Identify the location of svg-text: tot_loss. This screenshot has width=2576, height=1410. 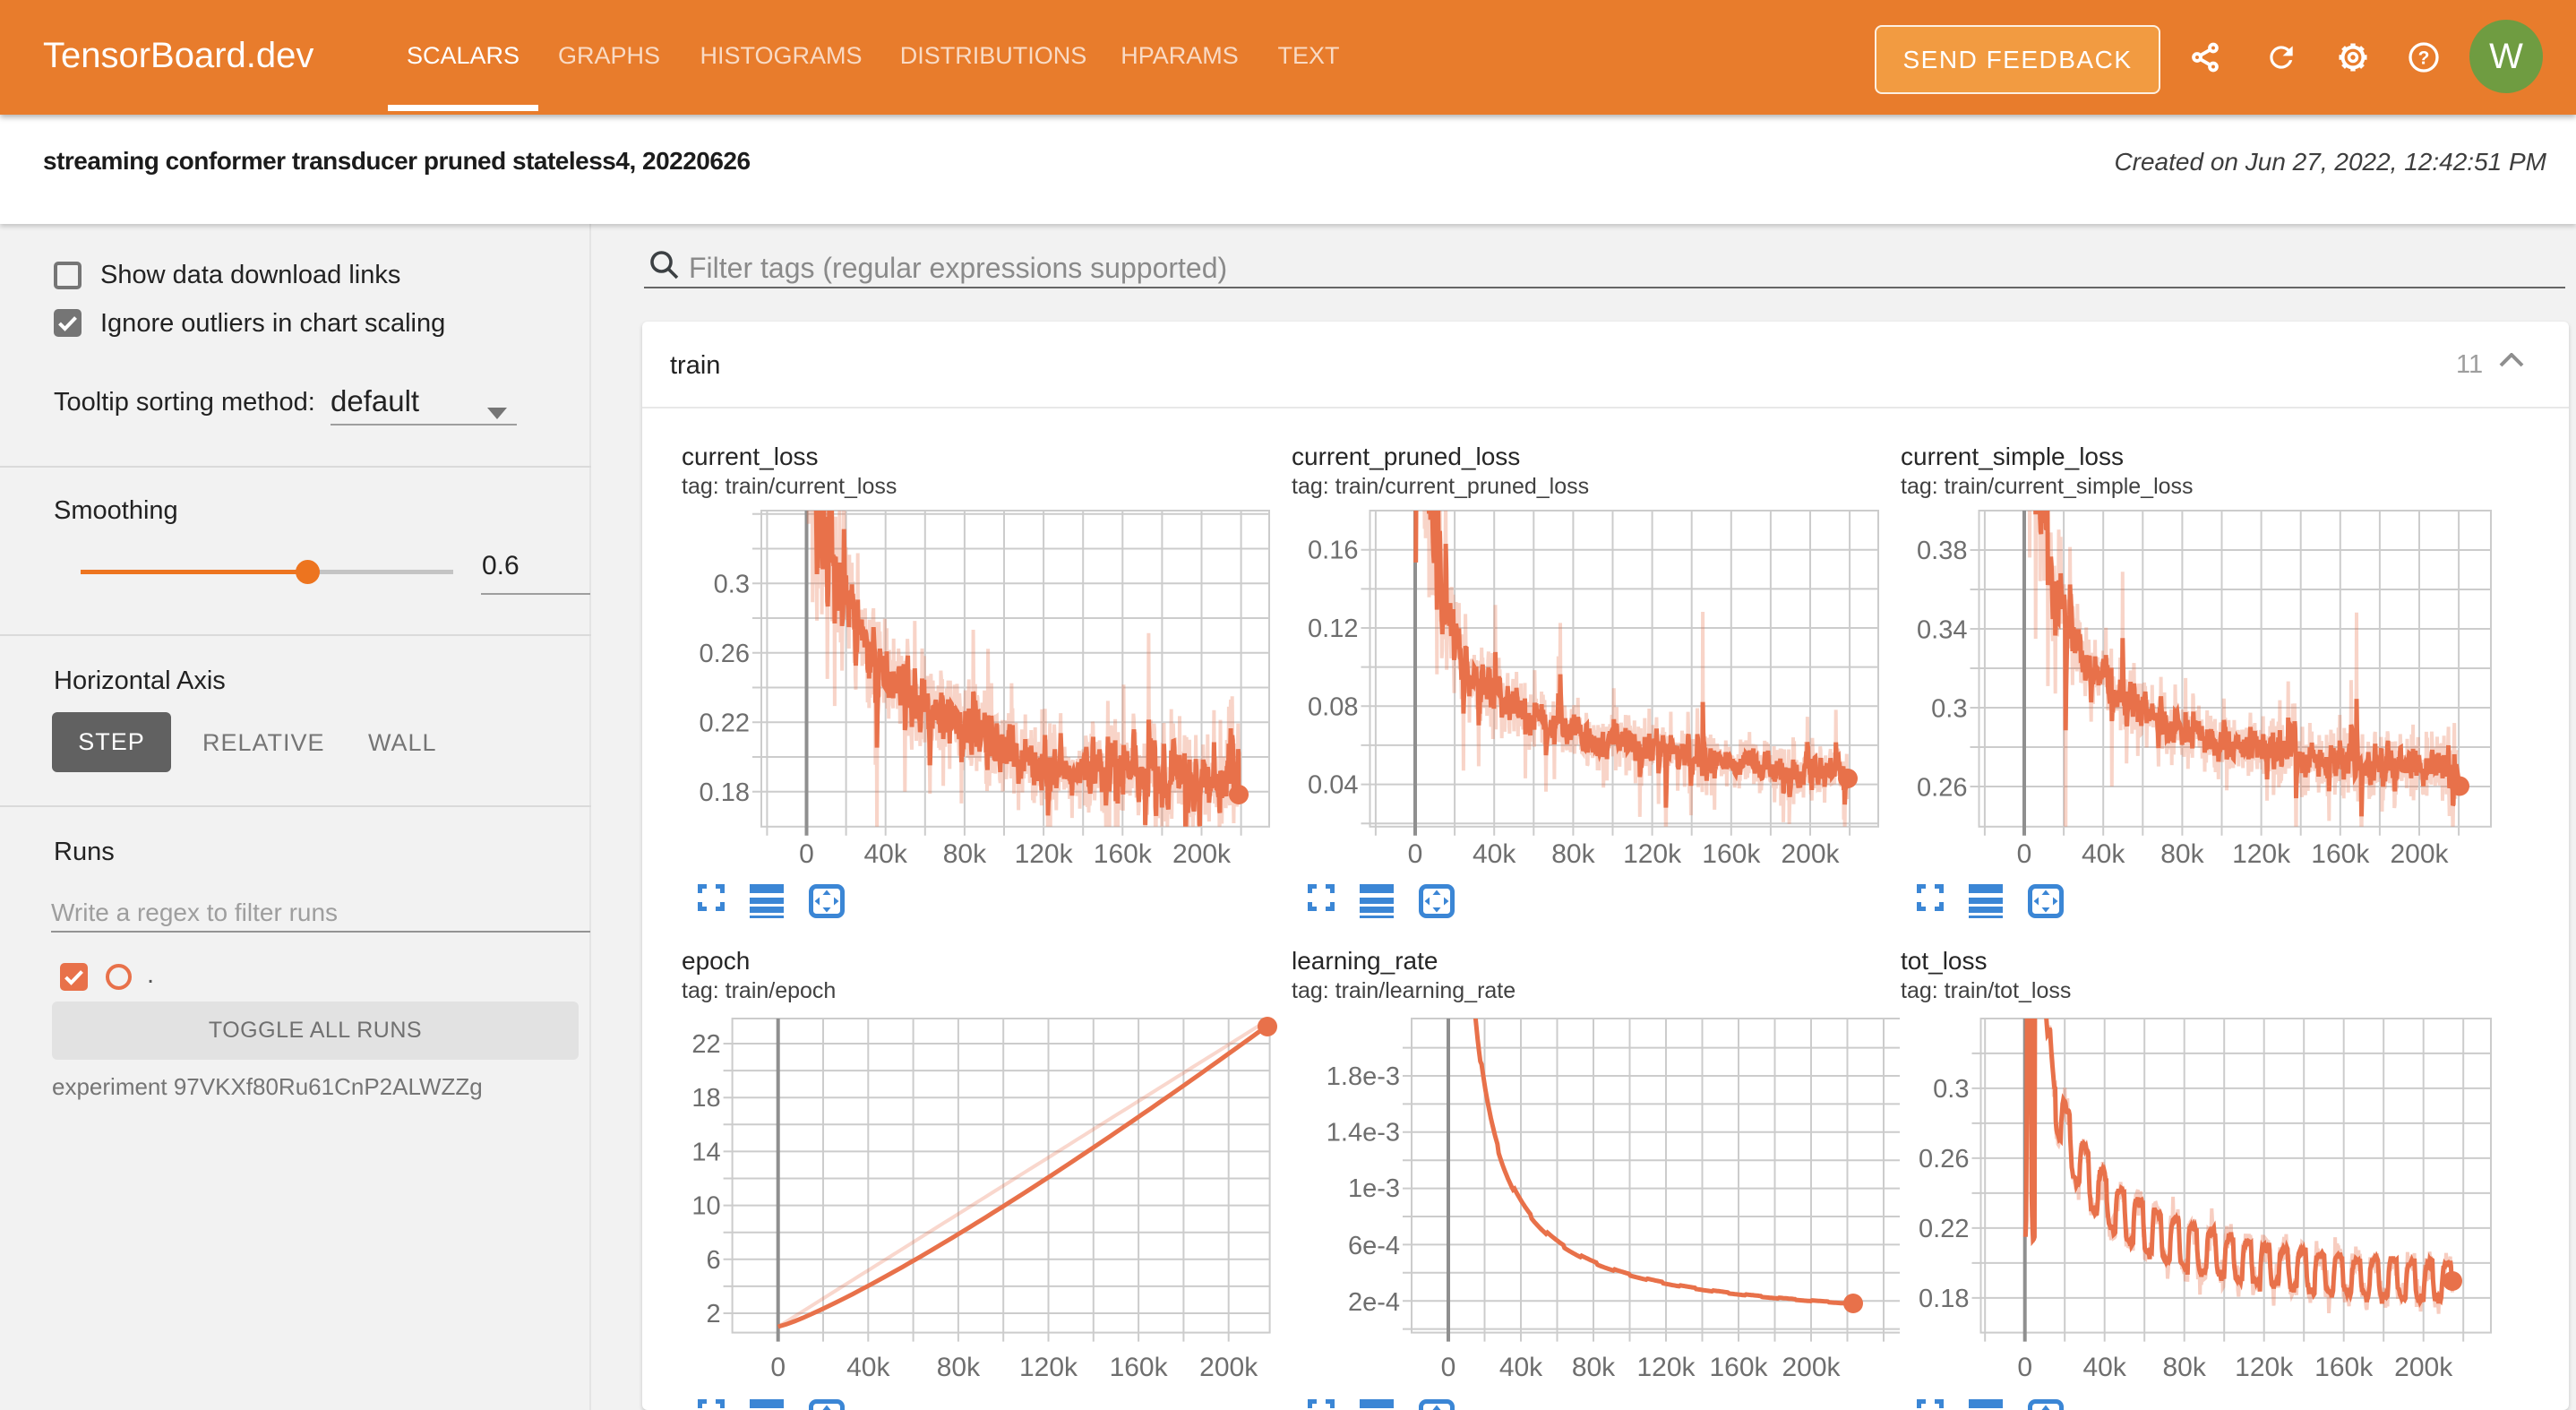
(1944, 961).